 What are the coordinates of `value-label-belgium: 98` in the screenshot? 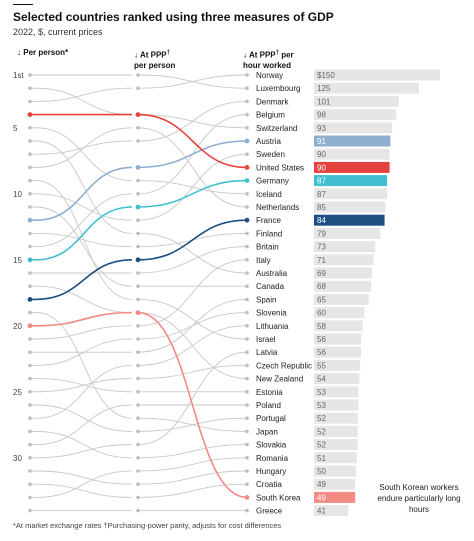 It's located at (321, 115).